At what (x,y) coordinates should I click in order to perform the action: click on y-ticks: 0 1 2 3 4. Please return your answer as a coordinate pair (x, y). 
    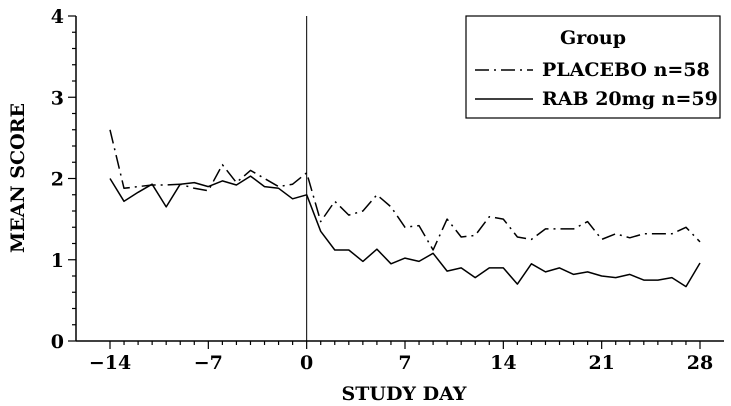
    Looking at the image, I should click on (63, 179).